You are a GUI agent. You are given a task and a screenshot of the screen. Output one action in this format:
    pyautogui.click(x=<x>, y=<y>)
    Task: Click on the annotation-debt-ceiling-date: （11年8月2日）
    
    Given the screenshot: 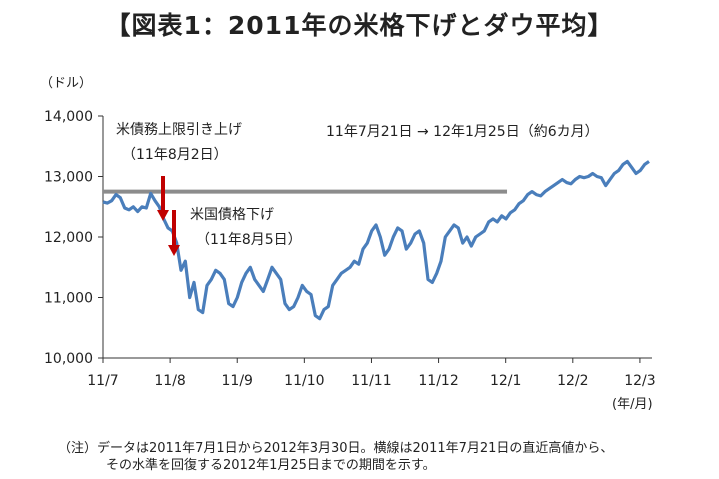 What is the action you would take?
    pyautogui.click(x=175, y=155)
    